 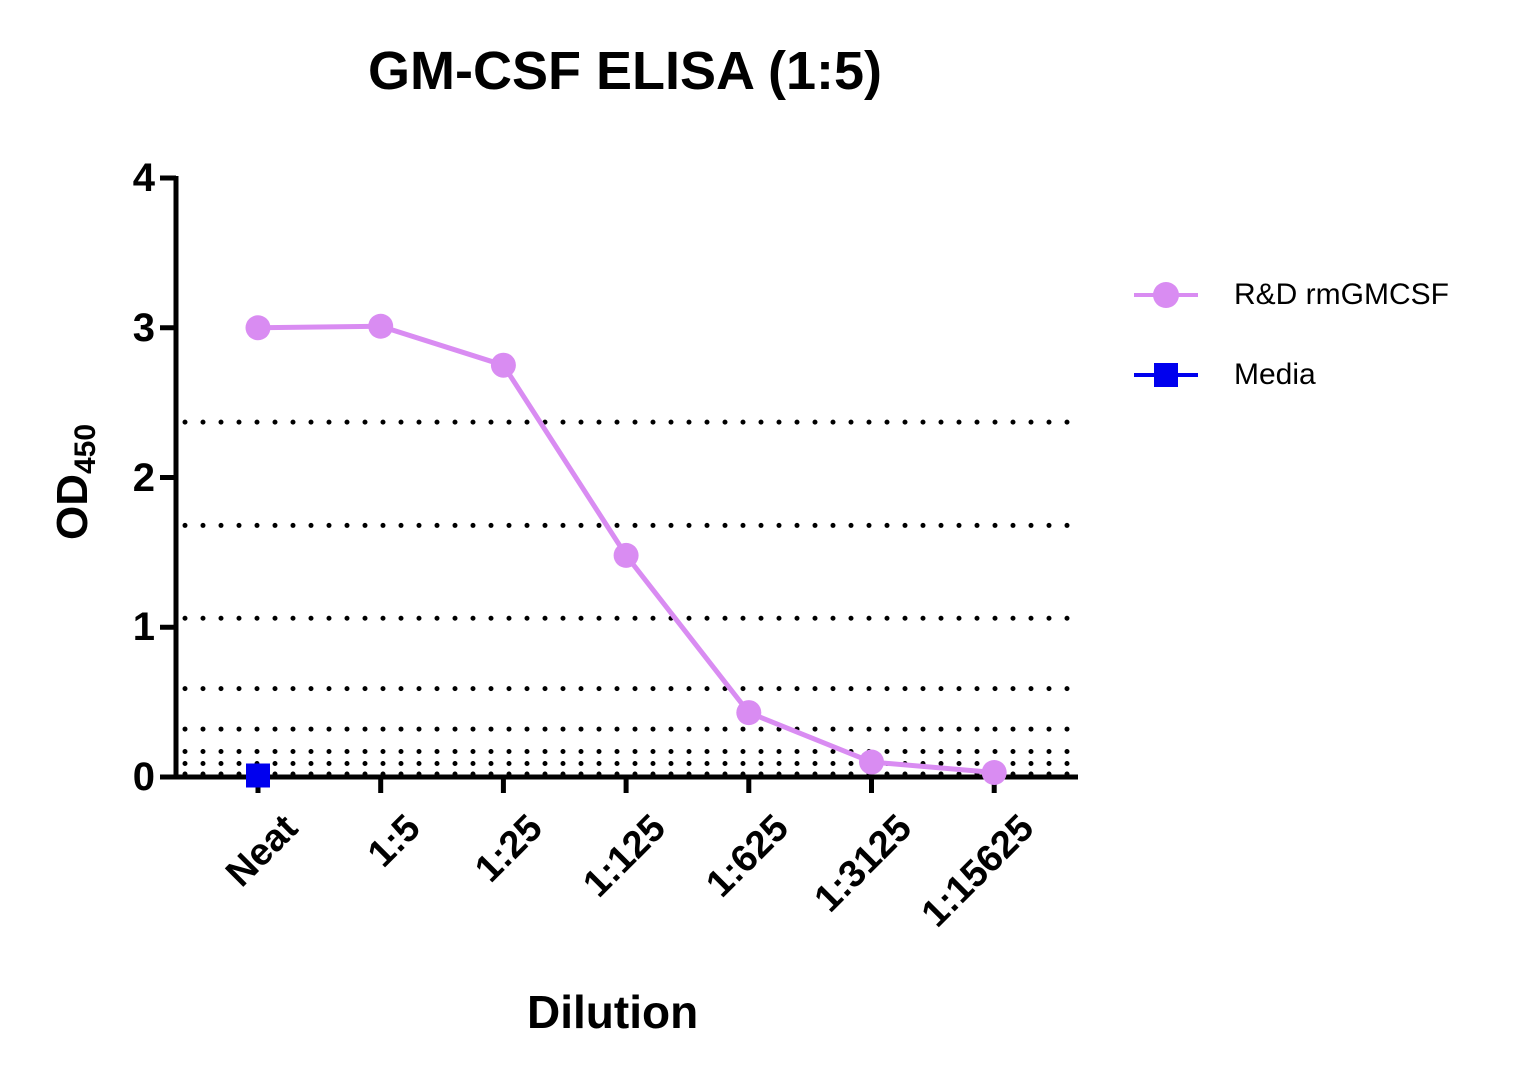 What do you see at coordinates (143, 627) in the screenshot?
I see `y-tick-label: 1` at bounding box center [143, 627].